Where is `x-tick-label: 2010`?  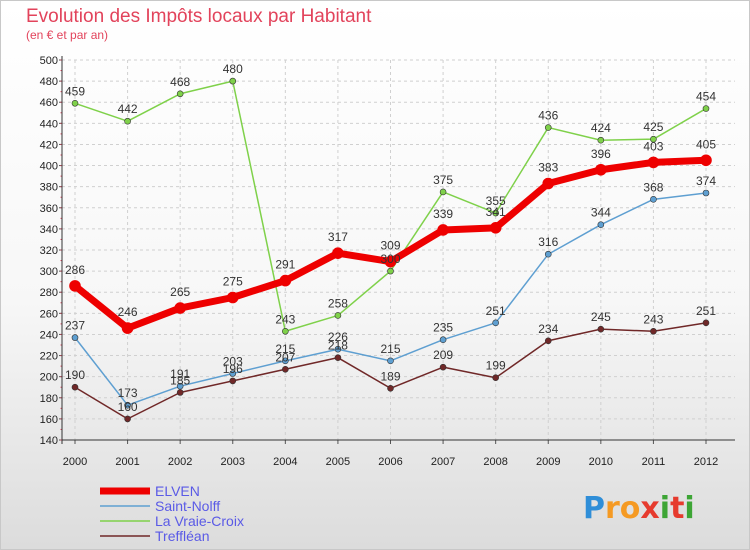 x-tick-label: 2010 is located at coordinates (601, 462).